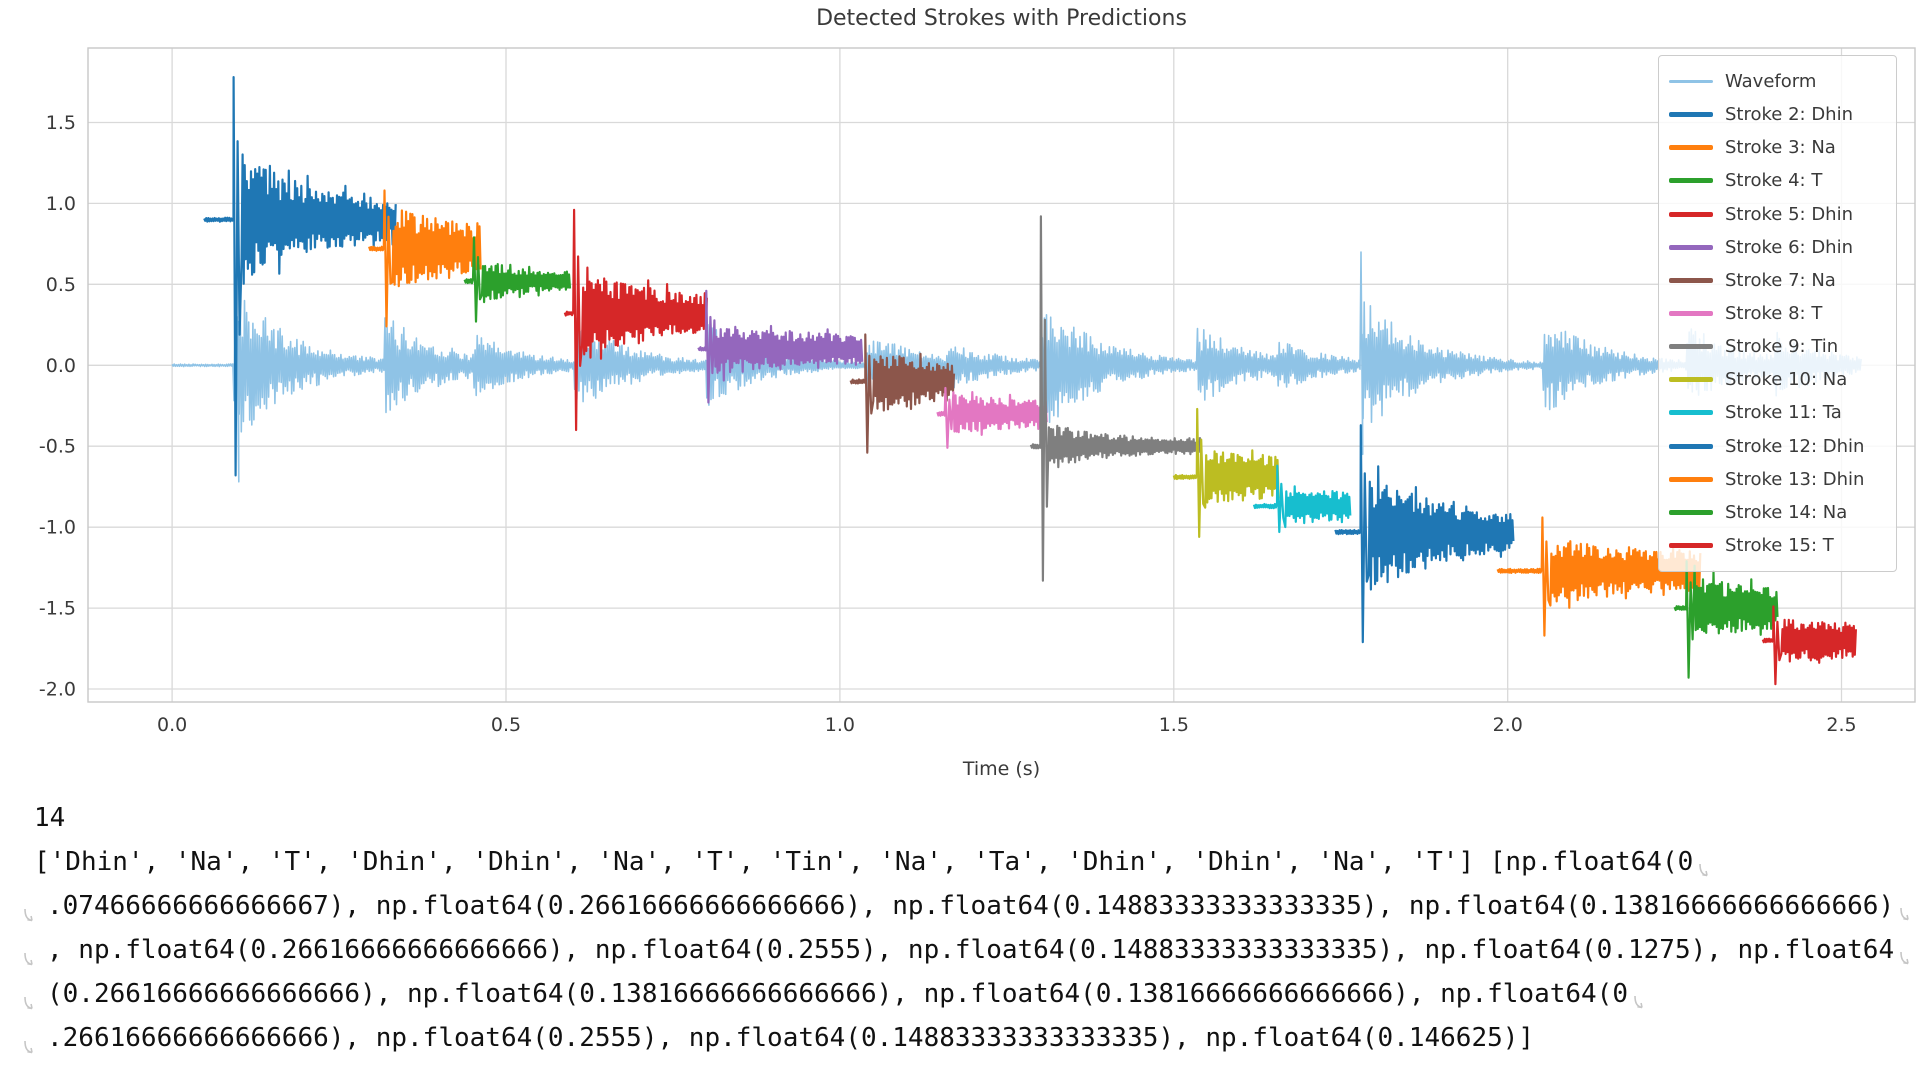  What do you see at coordinates (57, 528) in the screenshot?
I see `y-tick-label: -1.0` at bounding box center [57, 528].